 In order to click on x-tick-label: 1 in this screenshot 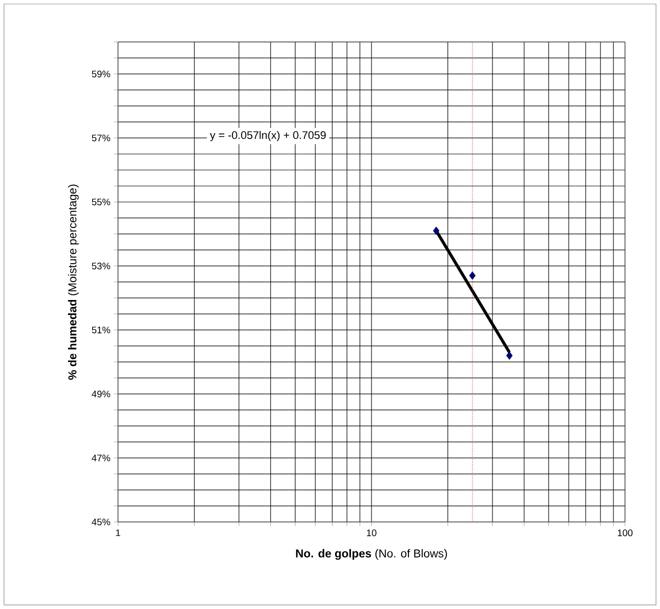, I will do `click(118, 533)`.